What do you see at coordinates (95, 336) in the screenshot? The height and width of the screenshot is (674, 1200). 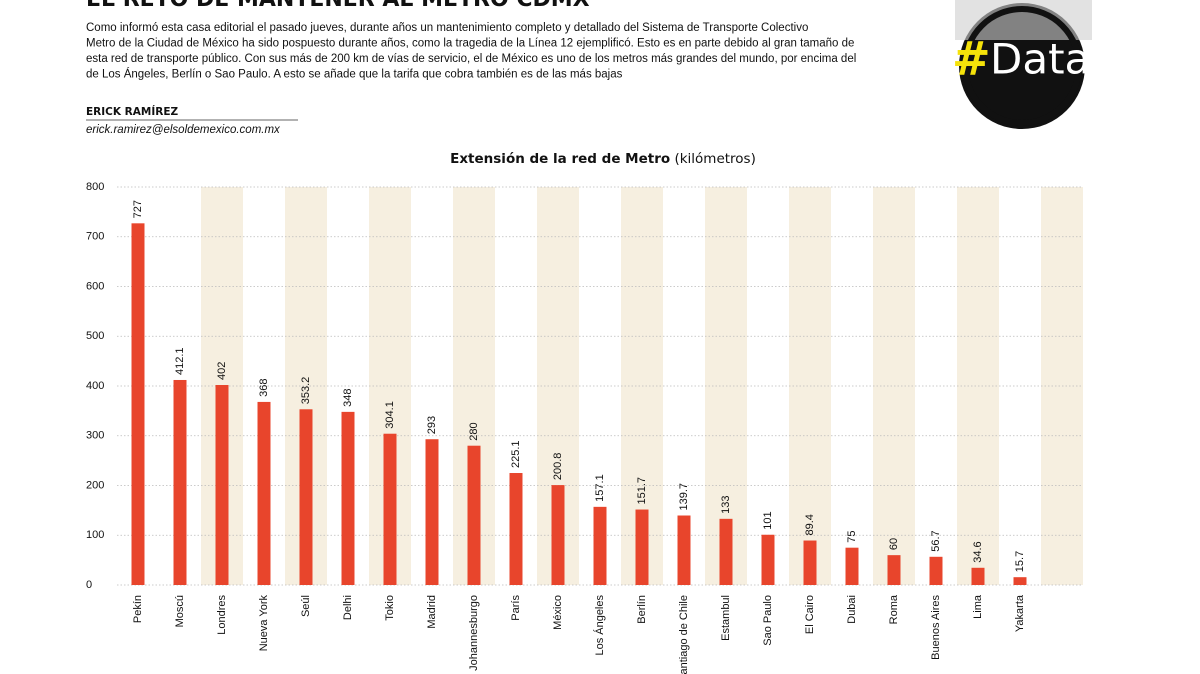 I see `y-tick-label: 500` at bounding box center [95, 336].